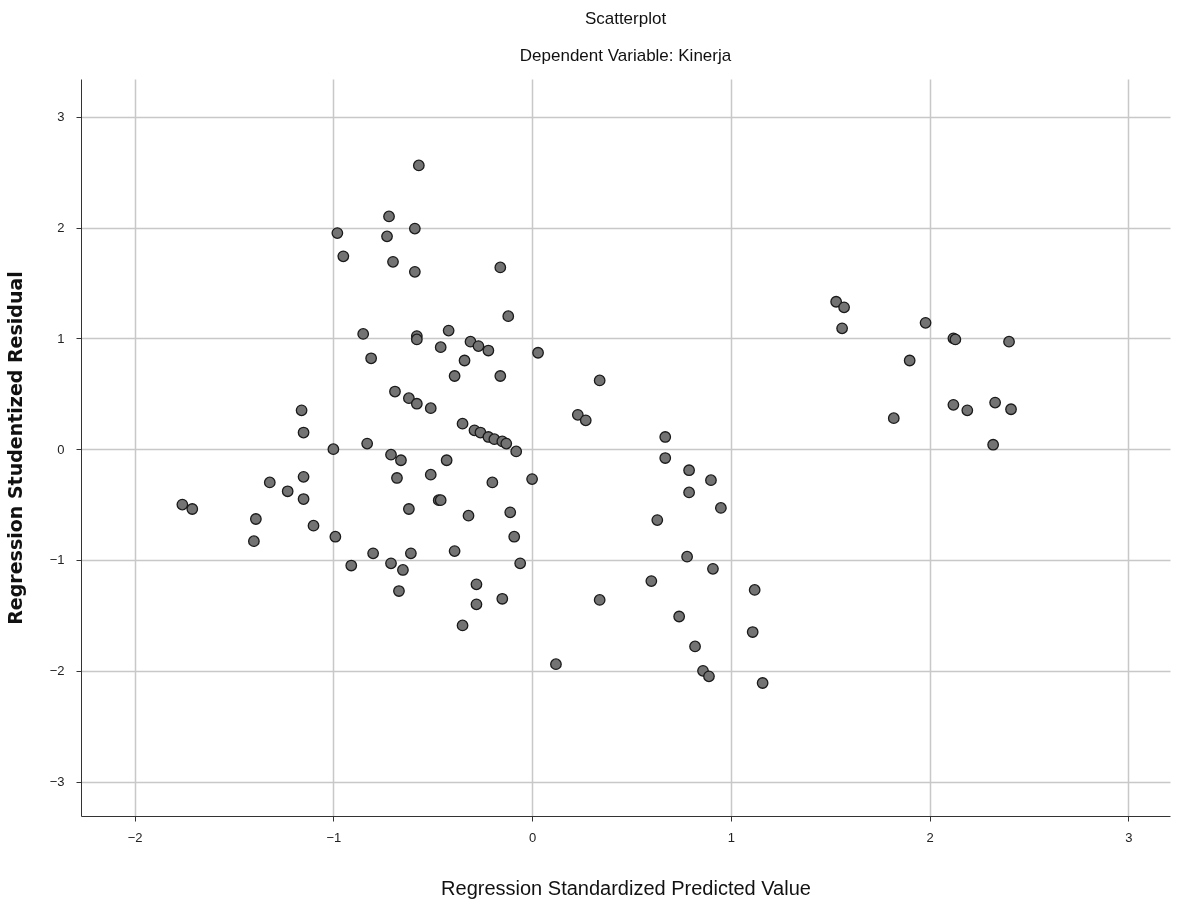 The height and width of the screenshot is (908, 1186). Describe the element at coordinates (61, 228) in the screenshot. I see `y-tick-label: 2` at that location.